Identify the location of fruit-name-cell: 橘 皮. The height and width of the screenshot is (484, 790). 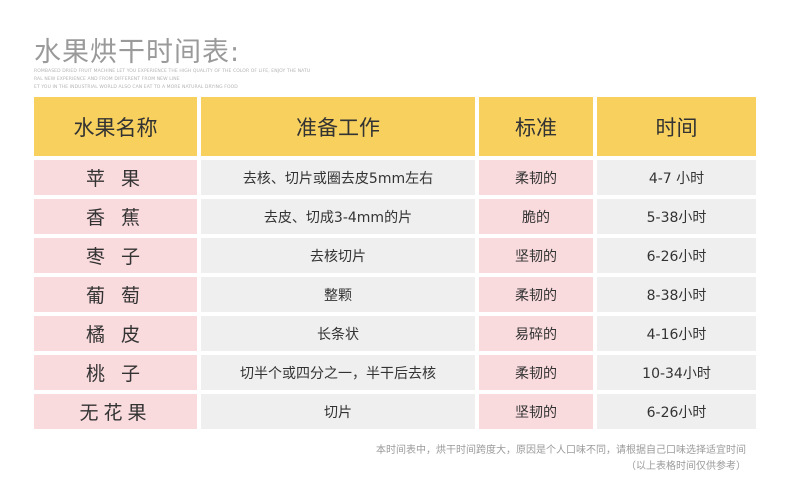
(115, 333).